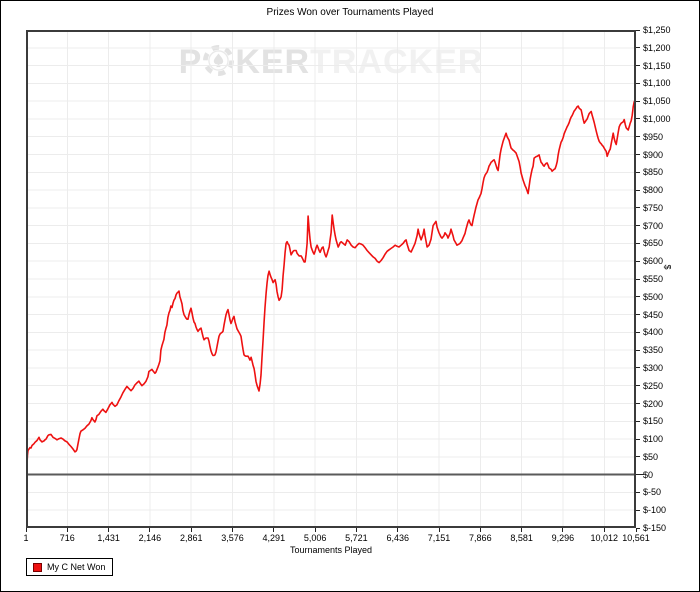 This screenshot has width=700, height=592. I want to click on x-tick-label: 2,146, so click(150, 538).